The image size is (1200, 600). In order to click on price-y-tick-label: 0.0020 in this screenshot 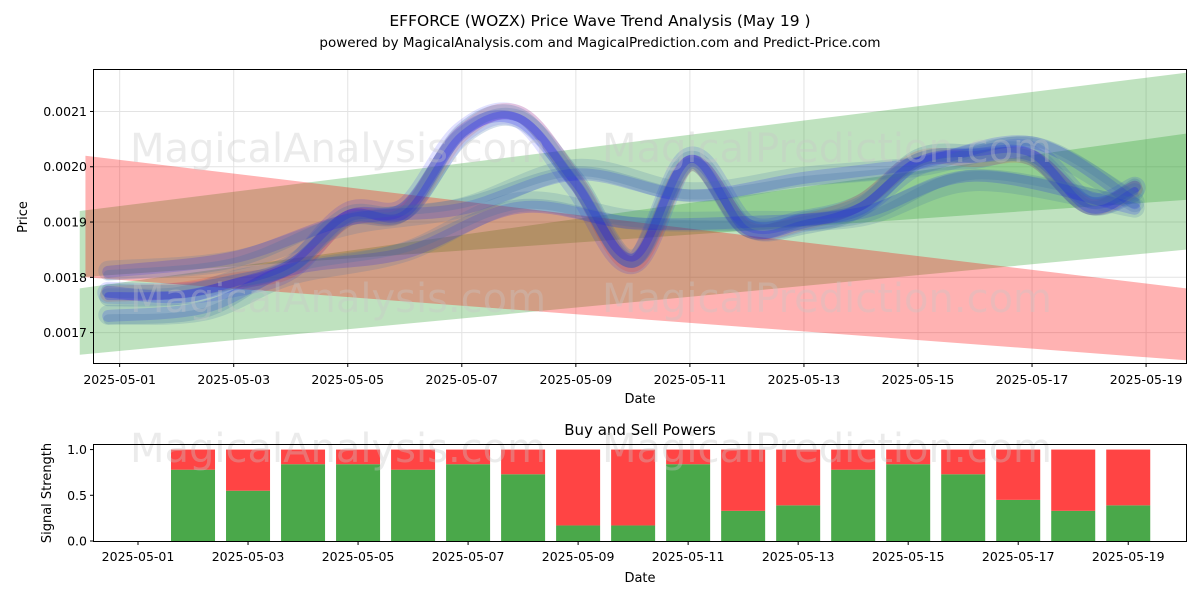, I will do `click(65, 166)`.